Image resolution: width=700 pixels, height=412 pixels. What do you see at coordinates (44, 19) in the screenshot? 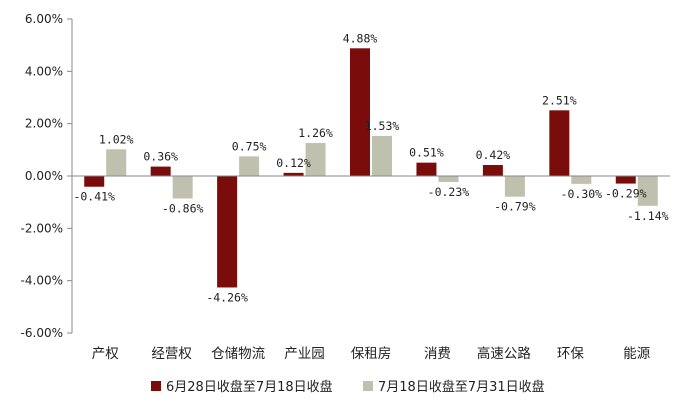
I see `y-tick-label: 6.00%` at bounding box center [44, 19].